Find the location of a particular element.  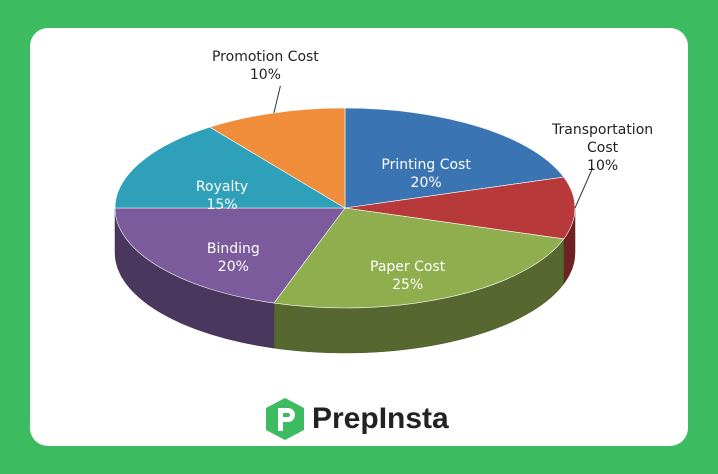

category-label: Transportation Cost is located at coordinates (603, 139).